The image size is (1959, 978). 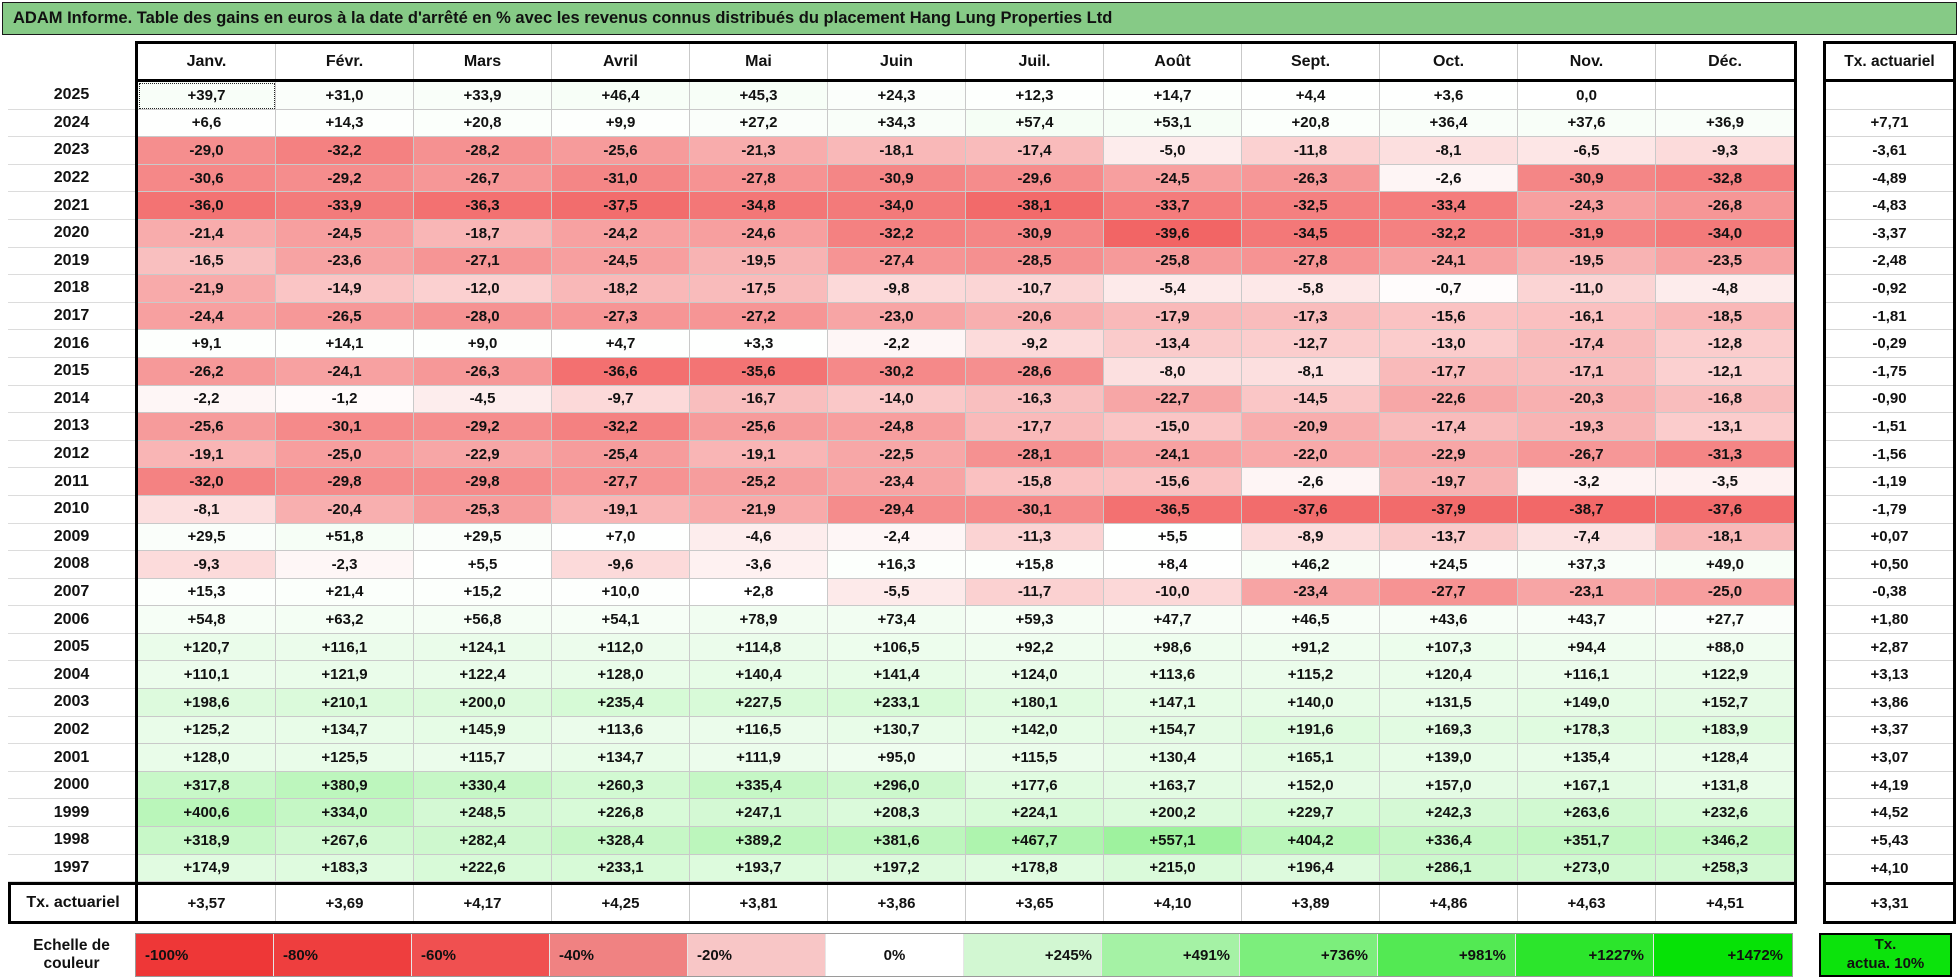 What do you see at coordinates (897, 841) in the screenshot?
I see `gain-cell: +381,6` at bounding box center [897, 841].